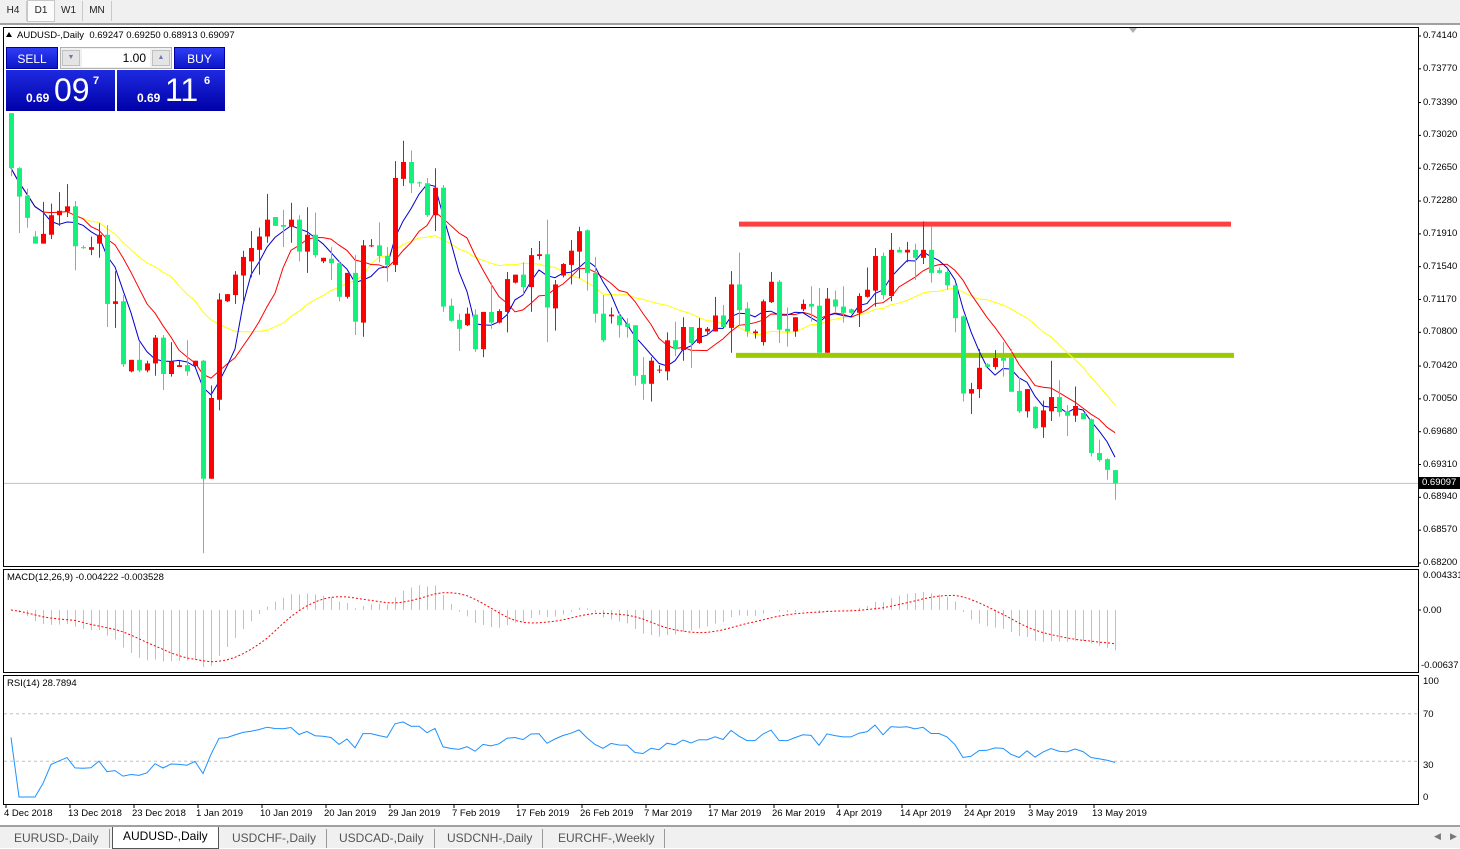  What do you see at coordinates (476, 813) in the screenshot?
I see `time-tick-label: 7 Feb 2019` at bounding box center [476, 813].